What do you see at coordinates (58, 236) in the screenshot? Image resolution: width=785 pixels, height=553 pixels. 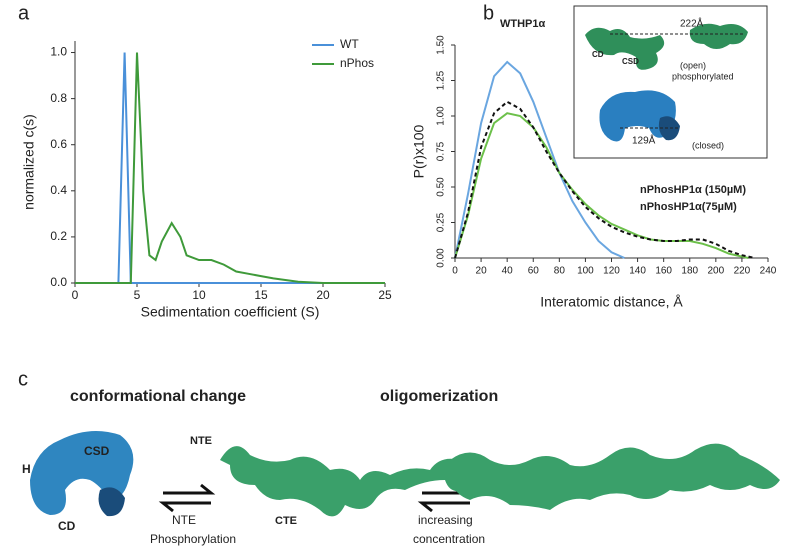 I see `y-tick-label: 0.2` at bounding box center [58, 236].